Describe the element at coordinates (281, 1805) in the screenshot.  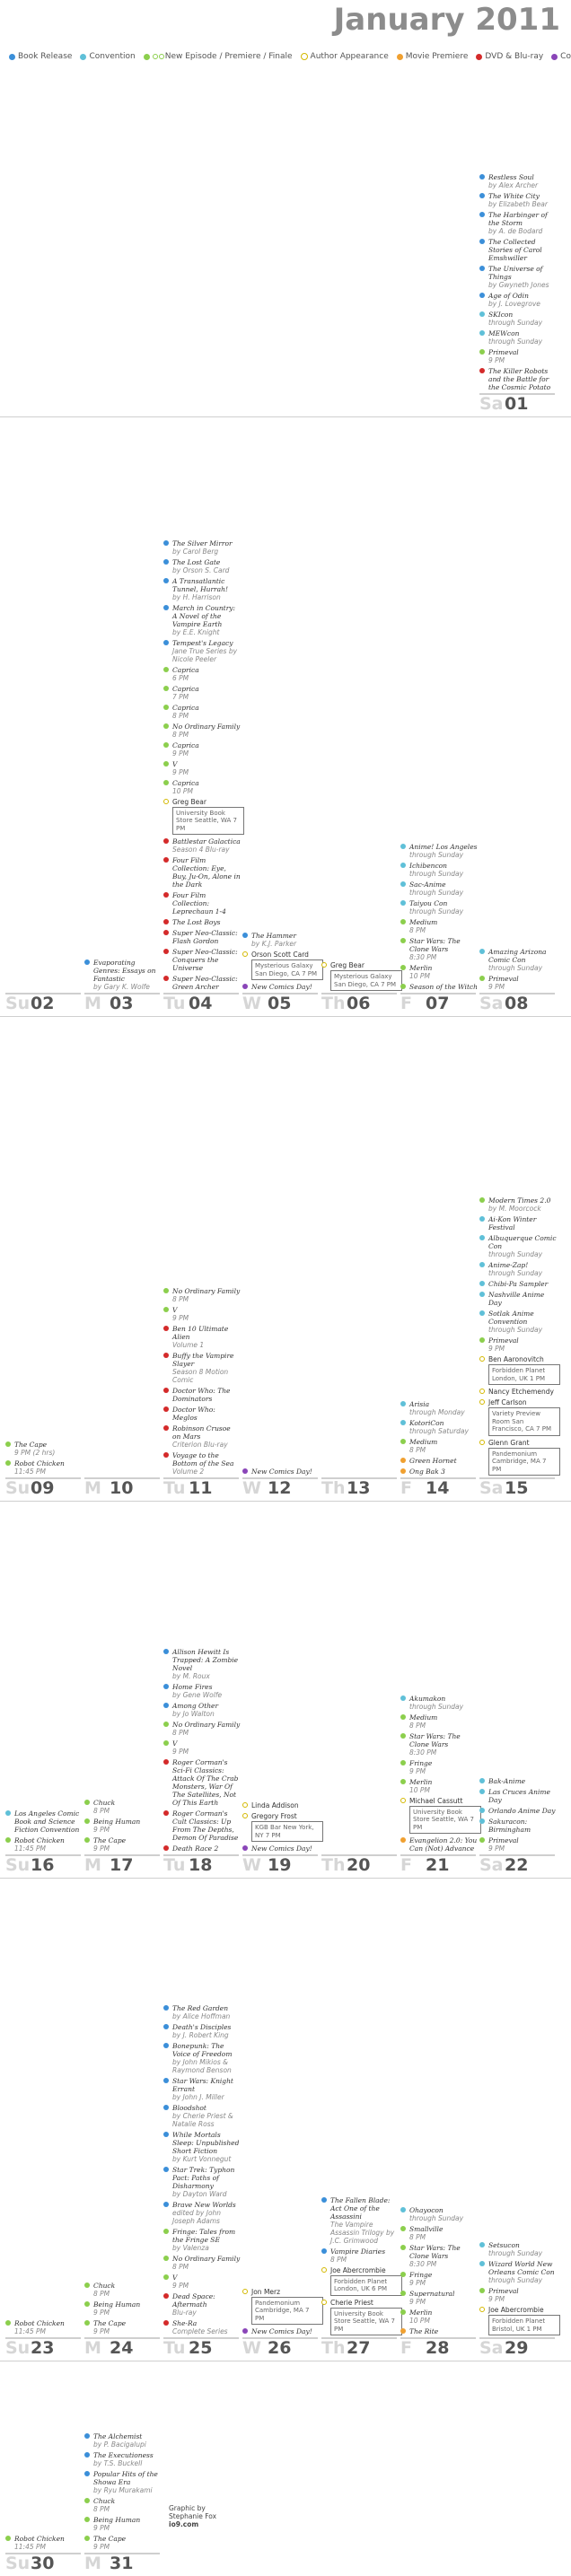
I see `event-item: Linda Addison` at that location.